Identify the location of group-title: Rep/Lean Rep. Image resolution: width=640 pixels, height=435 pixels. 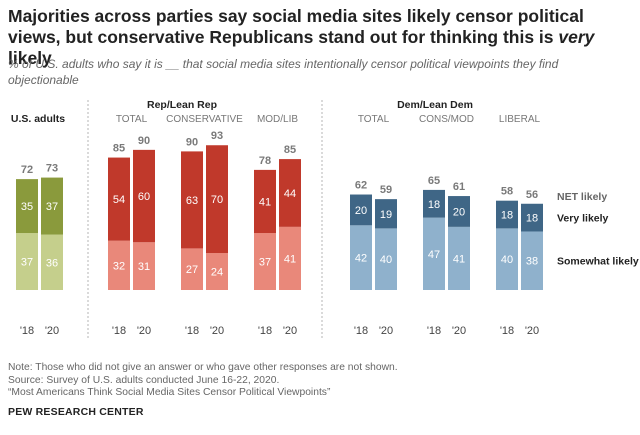
(182, 105).